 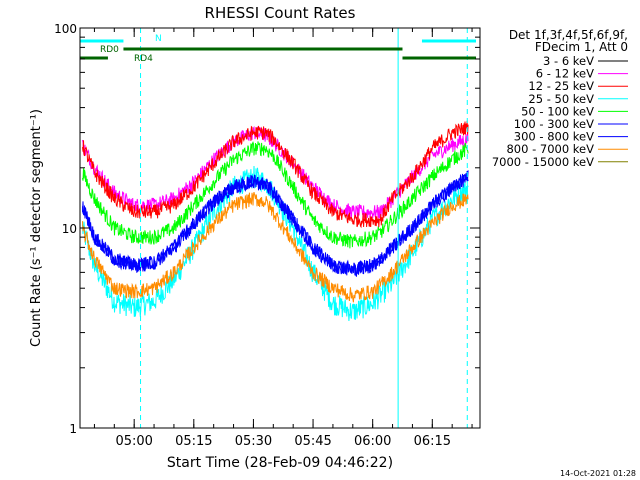 I want to click on series-line-800-7000-kev, so click(x=275, y=247).